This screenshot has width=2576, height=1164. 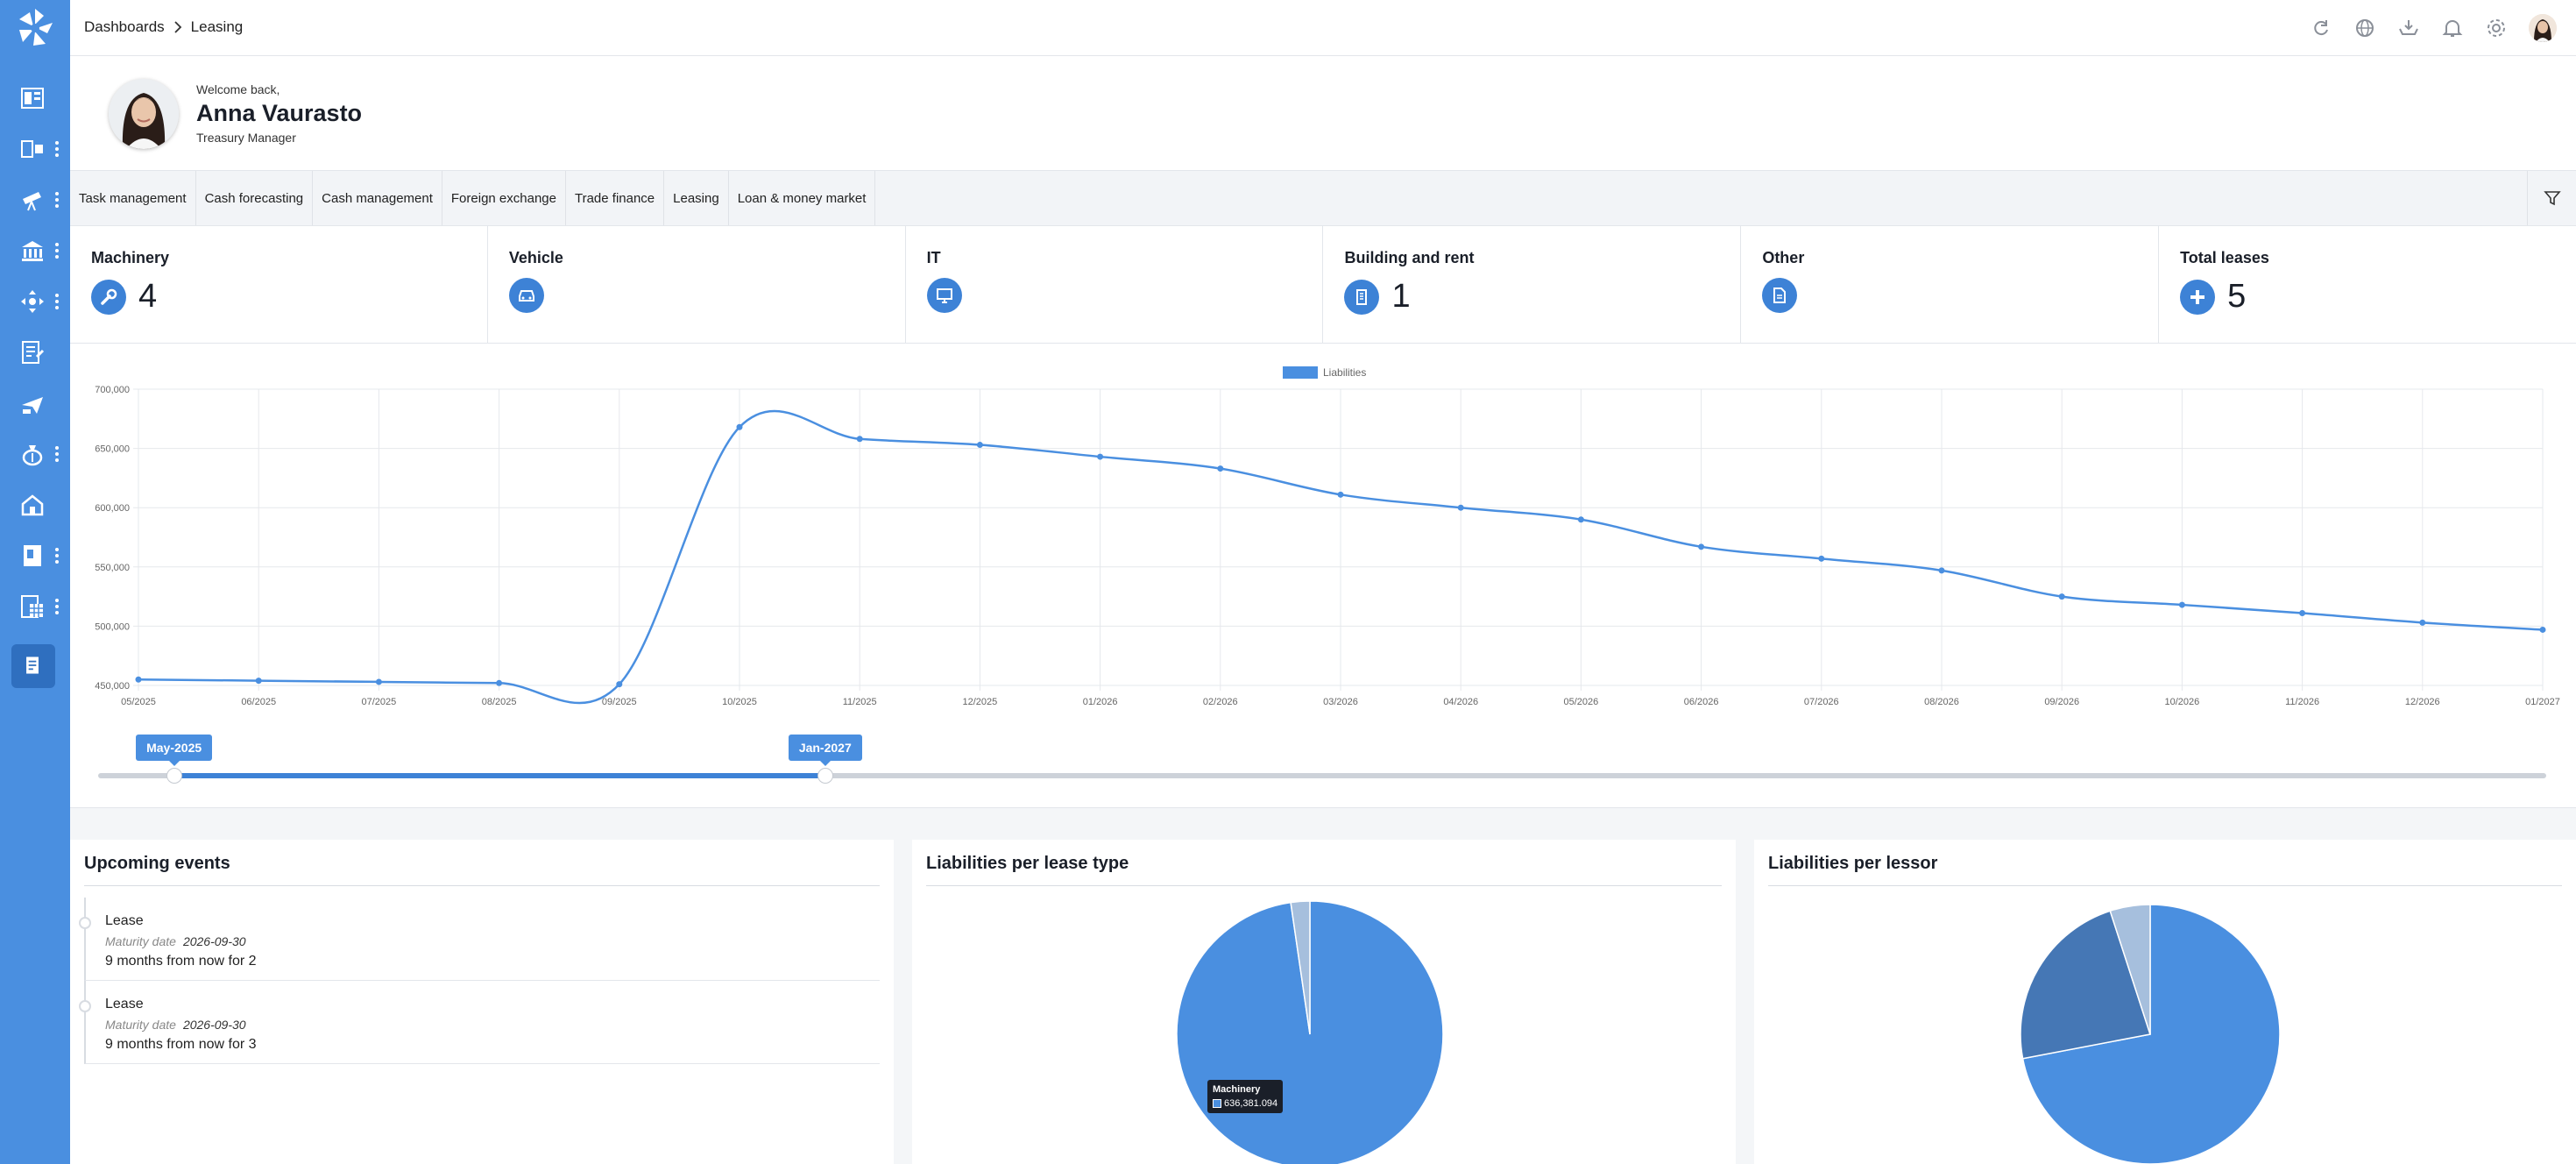 I want to click on slider-start-handle, so click(x=174, y=776).